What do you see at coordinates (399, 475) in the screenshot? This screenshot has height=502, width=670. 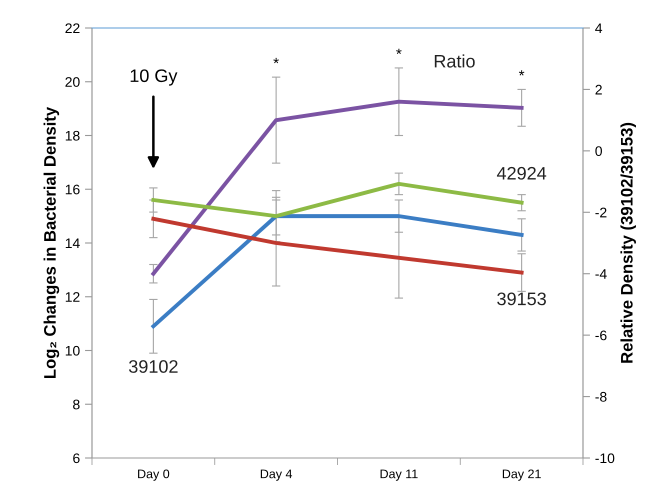 I see `x-tick-label: Day 11` at bounding box center [399, 475].